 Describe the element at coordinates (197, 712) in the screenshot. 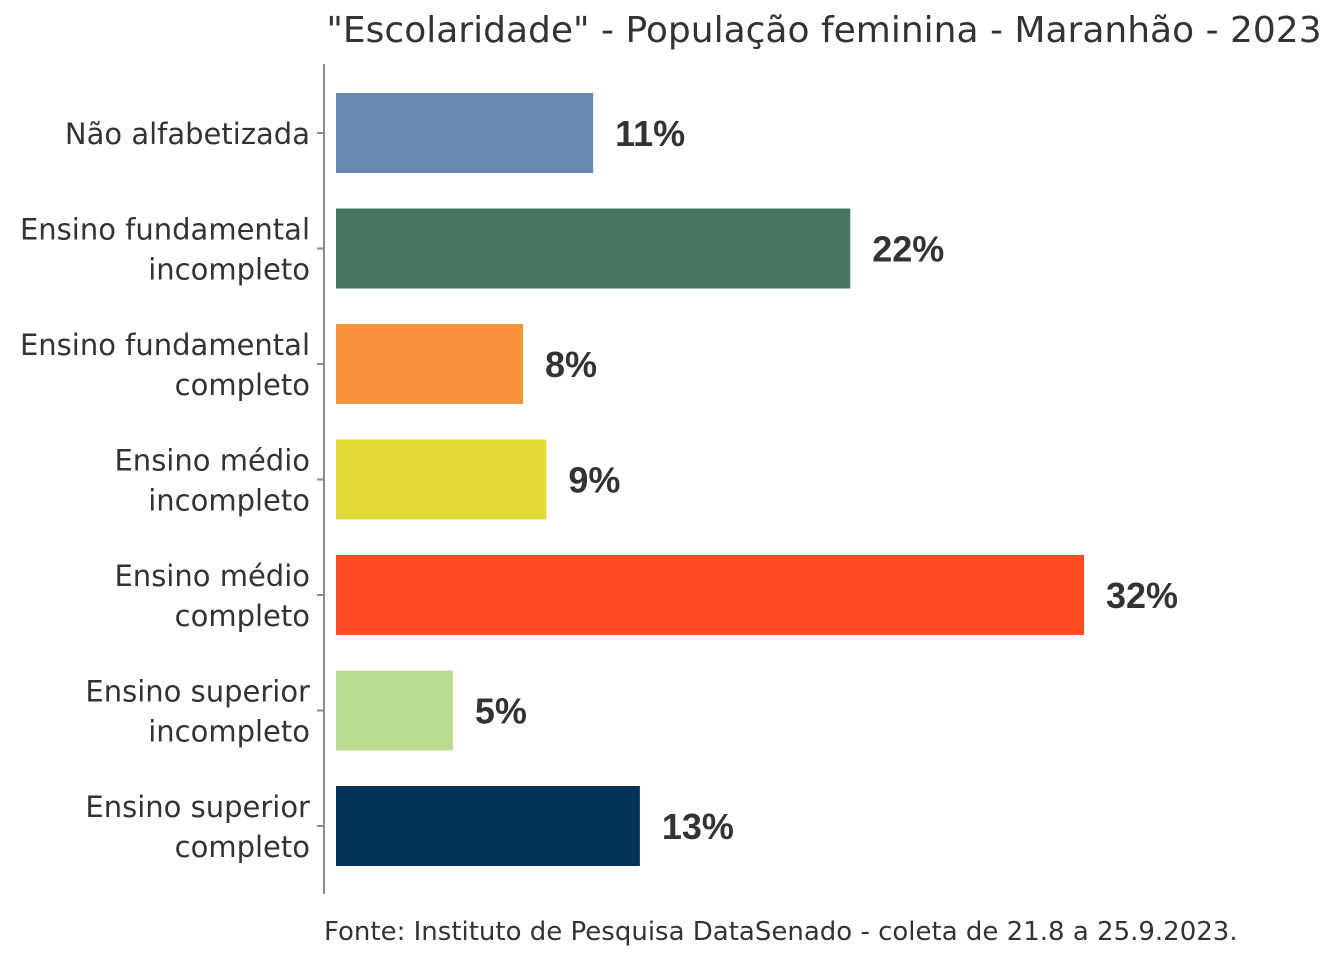

I see `category-label-6: Ensino superior incompleto` at that location.